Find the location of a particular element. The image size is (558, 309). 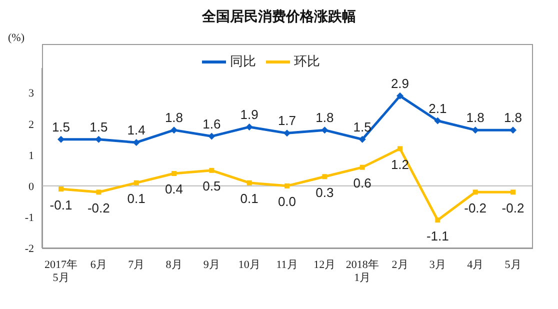

data-label: 0.5 is located at coordinates (211, 186).